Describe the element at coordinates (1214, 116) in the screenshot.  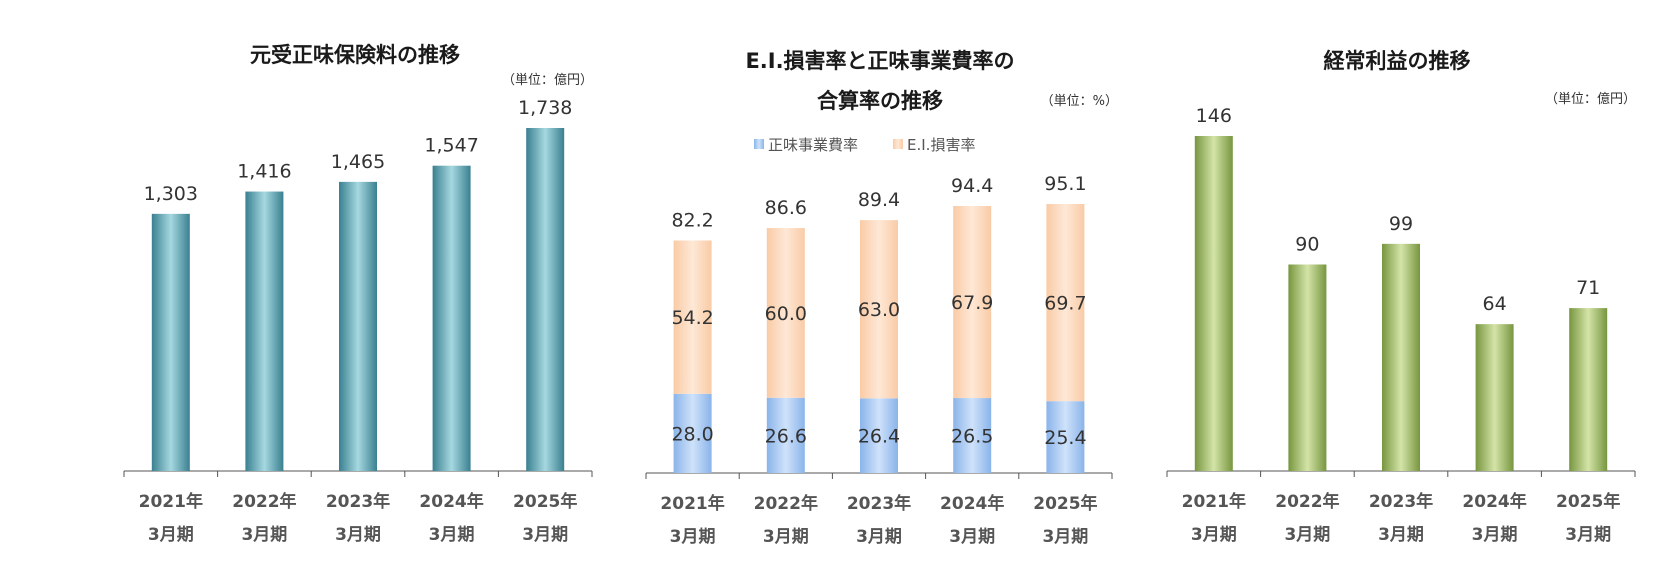
I see `ordinary-profit-value-label: 146` at that location.